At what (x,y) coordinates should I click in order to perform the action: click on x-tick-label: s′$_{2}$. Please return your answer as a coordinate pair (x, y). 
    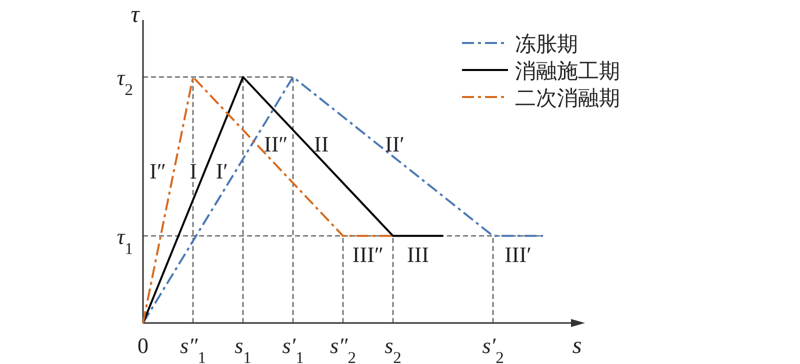
    Looking at the image, I should click on (493, 348).